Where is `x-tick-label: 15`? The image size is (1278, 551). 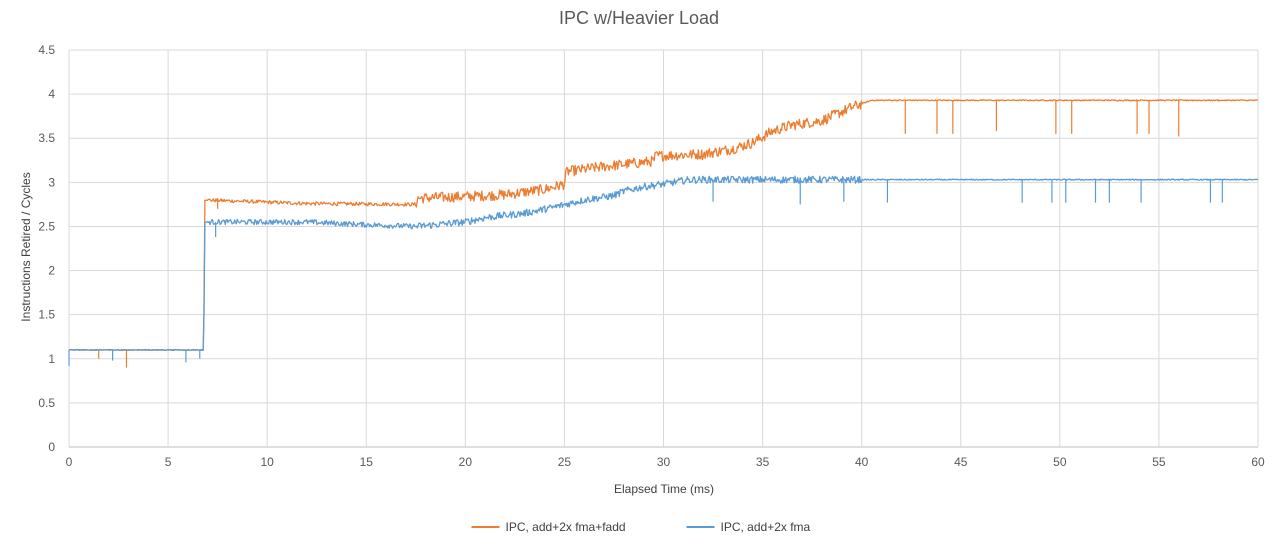 x-tick-label: 15 is located at coordinates (367, 462).